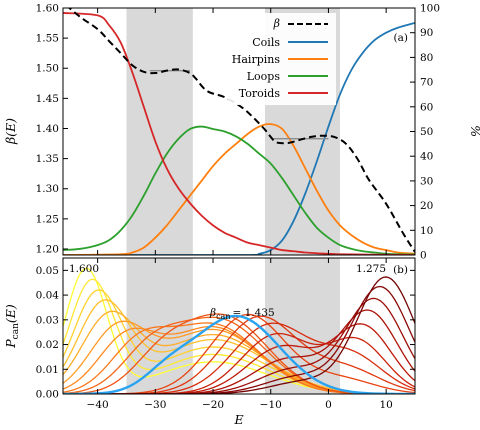 Image resolution: width=480 pixels, height=430 pixels. I want to click on annotation-beta-can-subscript: can, so click(223, 316).